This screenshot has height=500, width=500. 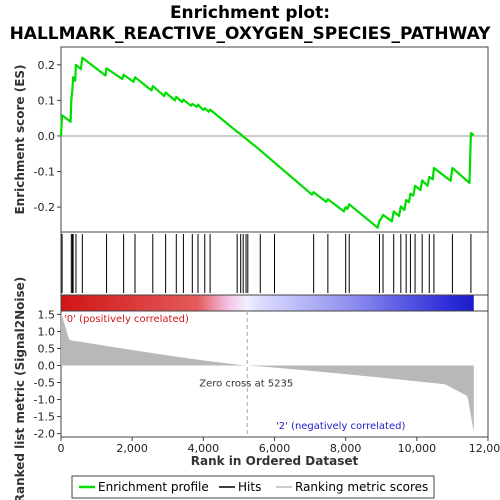 I want to click on metric-tick-label: 0.0, so click(x=47, y=365).